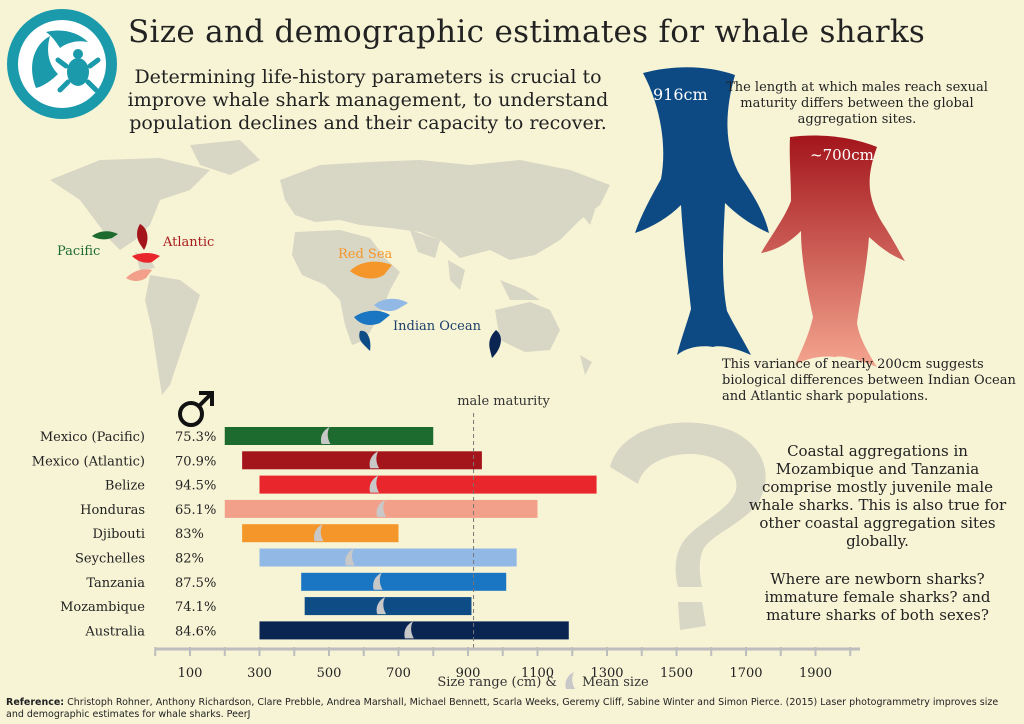 The image size is (1024, 724). I want to click on x-tick-label: 500, so click(329, 673).